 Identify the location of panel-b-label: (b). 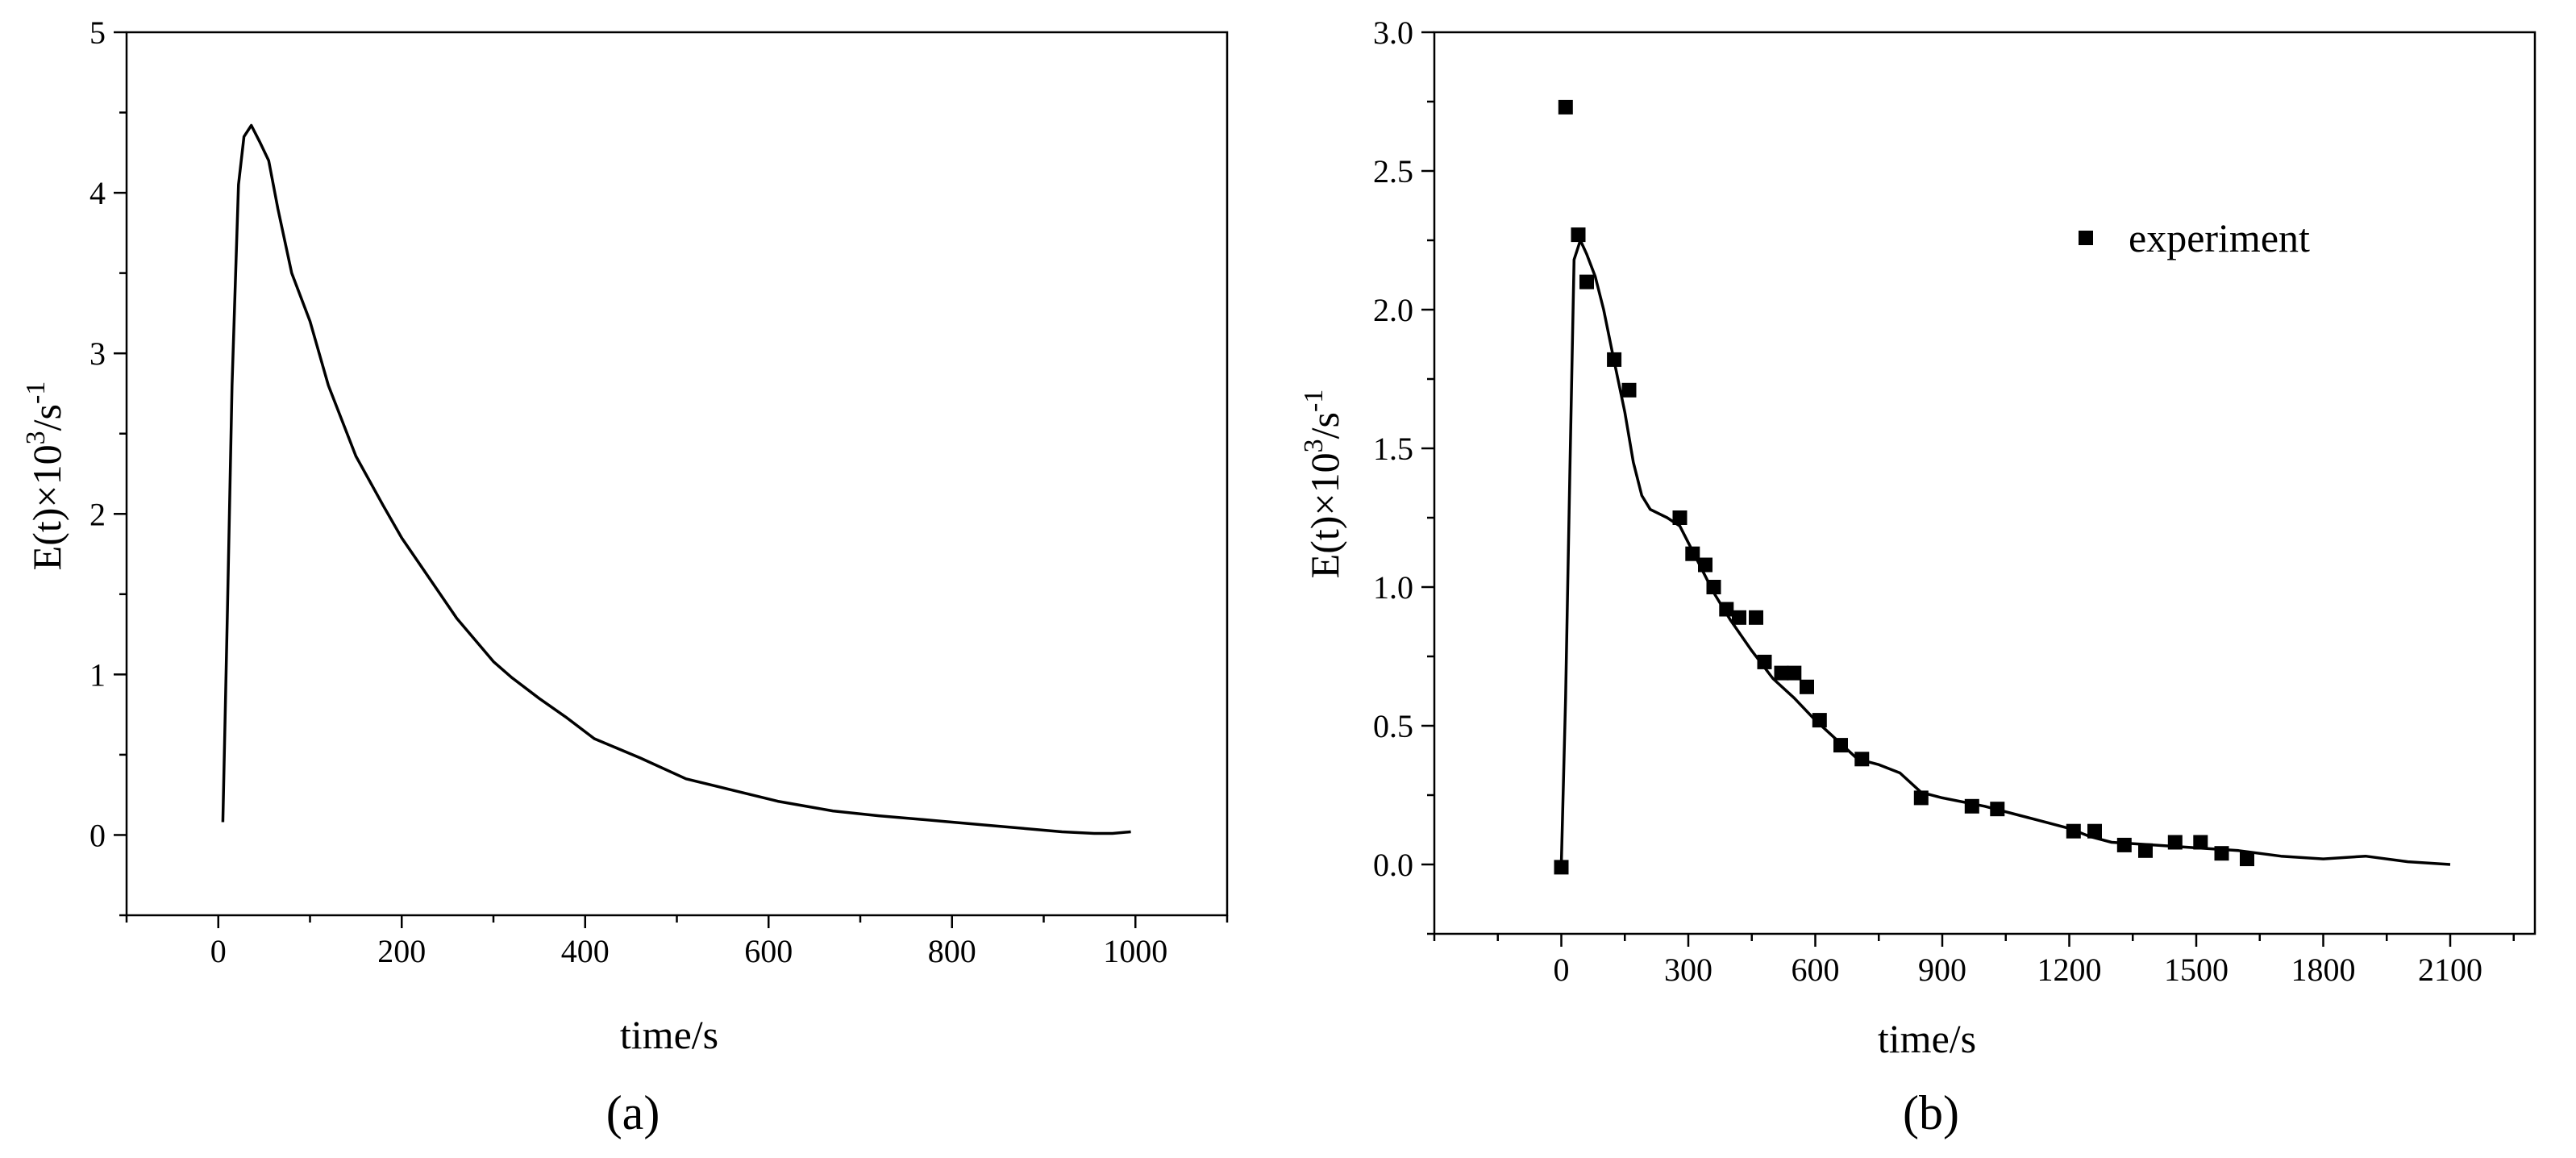
(1931, 1112).